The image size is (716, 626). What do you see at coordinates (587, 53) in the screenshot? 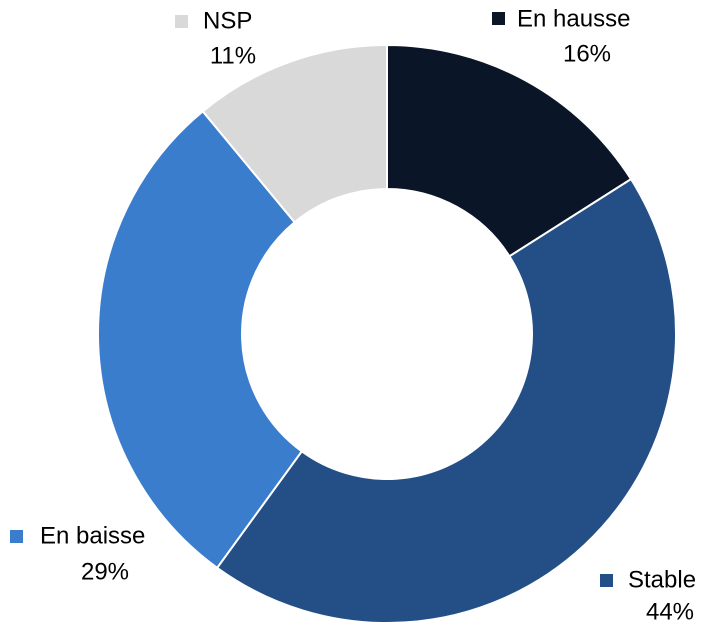
I see `value-label: 16%` at bounding box center [587, 53].